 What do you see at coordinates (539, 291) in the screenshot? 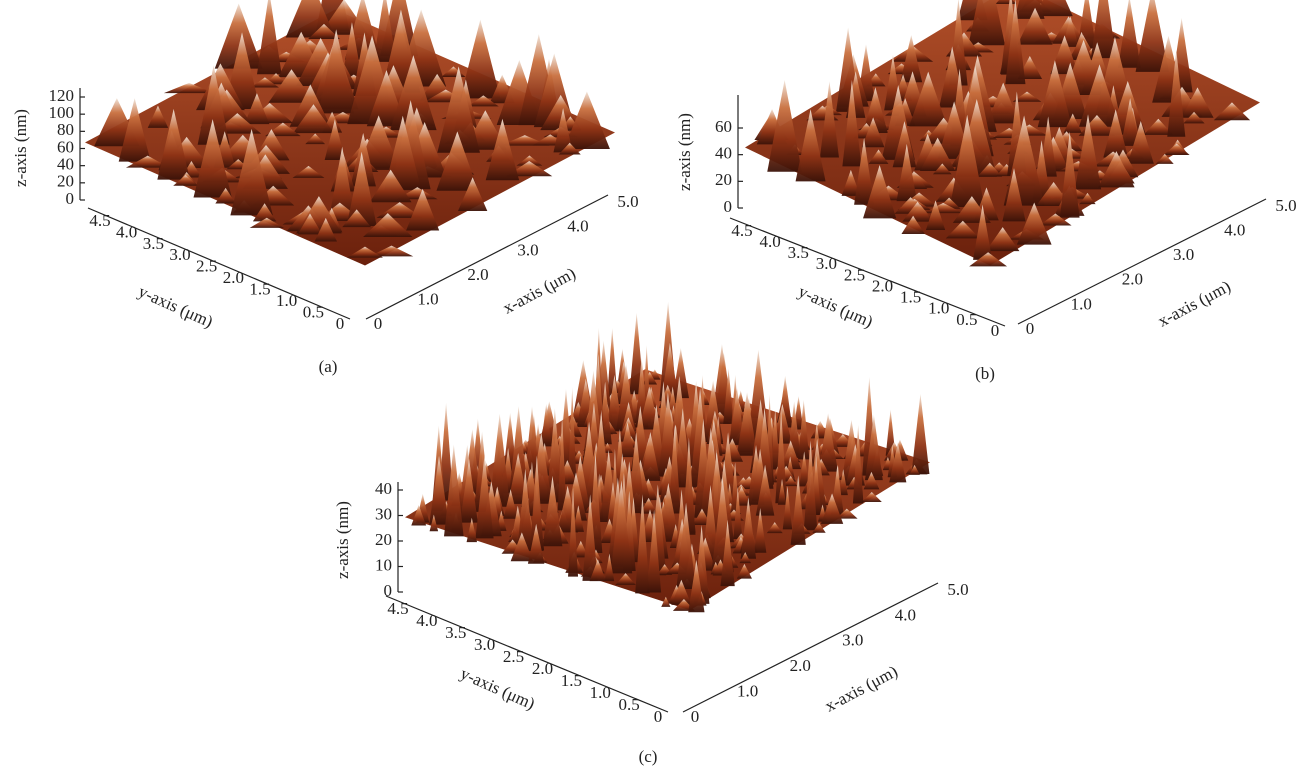
I see `x-axis-label: x-axis (μm)` at bounding box center [539, 291].